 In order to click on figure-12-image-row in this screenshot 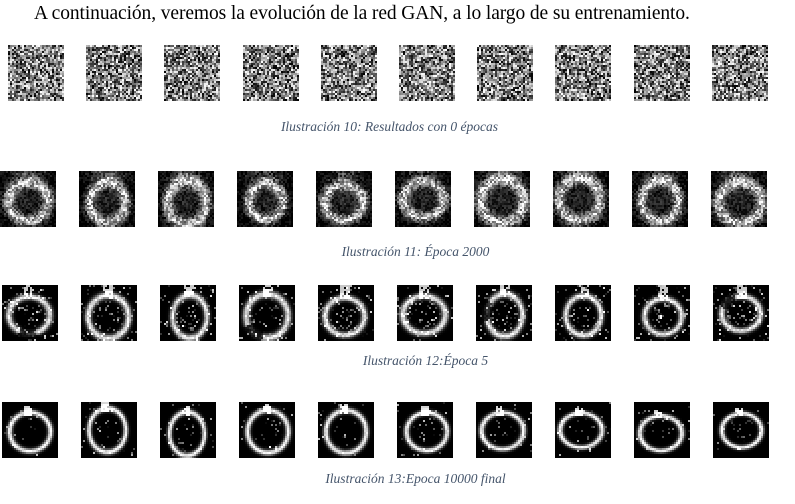, I will do `click(397, 313)`.